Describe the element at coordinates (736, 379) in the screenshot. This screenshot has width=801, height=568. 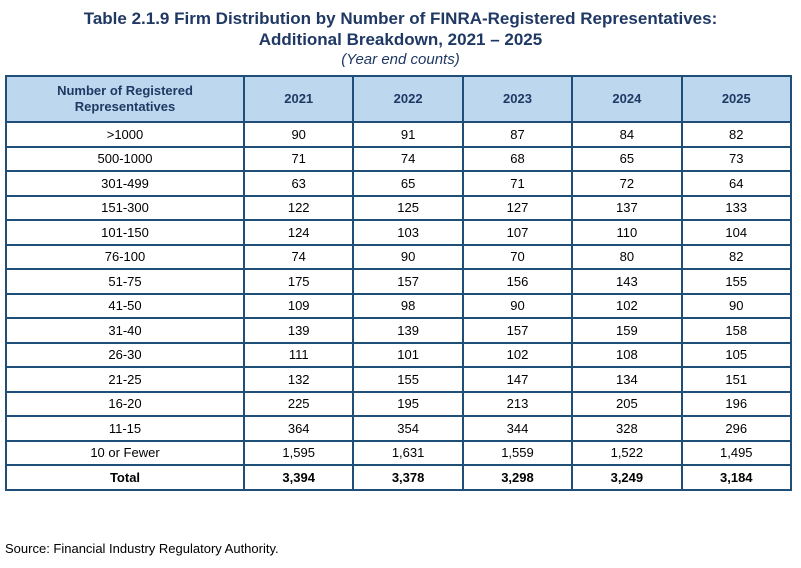
I see `cell-2025: 151` at that location.